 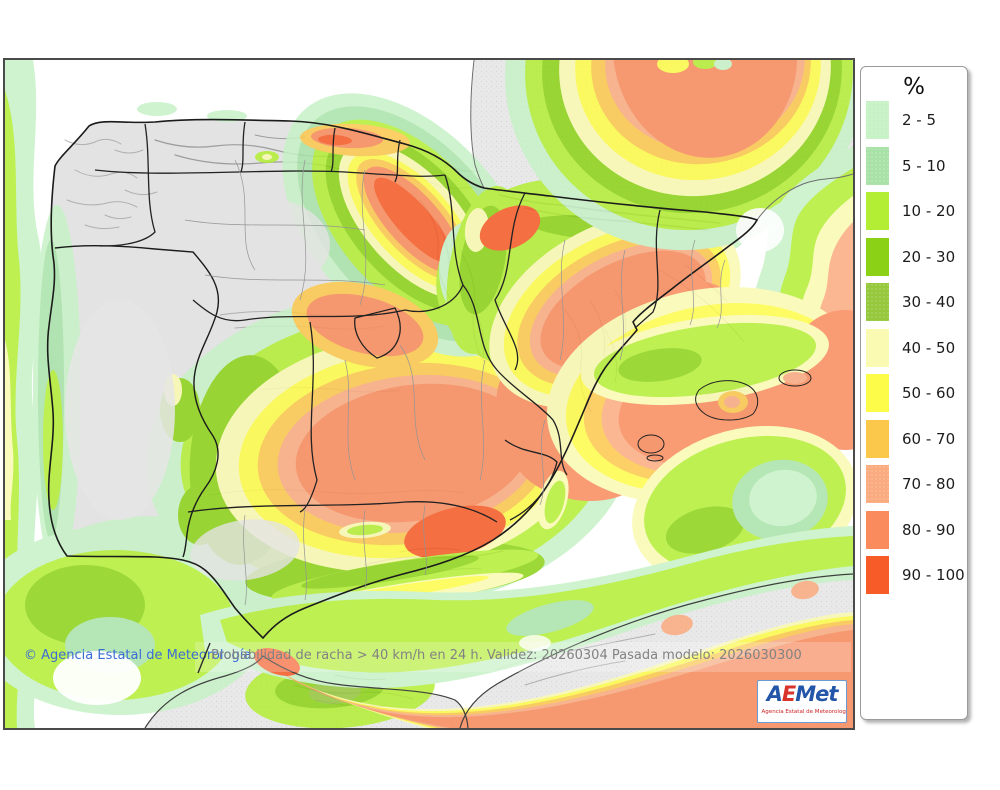 What do you see at coordinates (929, 393) in the screenshot?
I see `legend-range-label: 50 - 60` at bounding box center [929, 393].